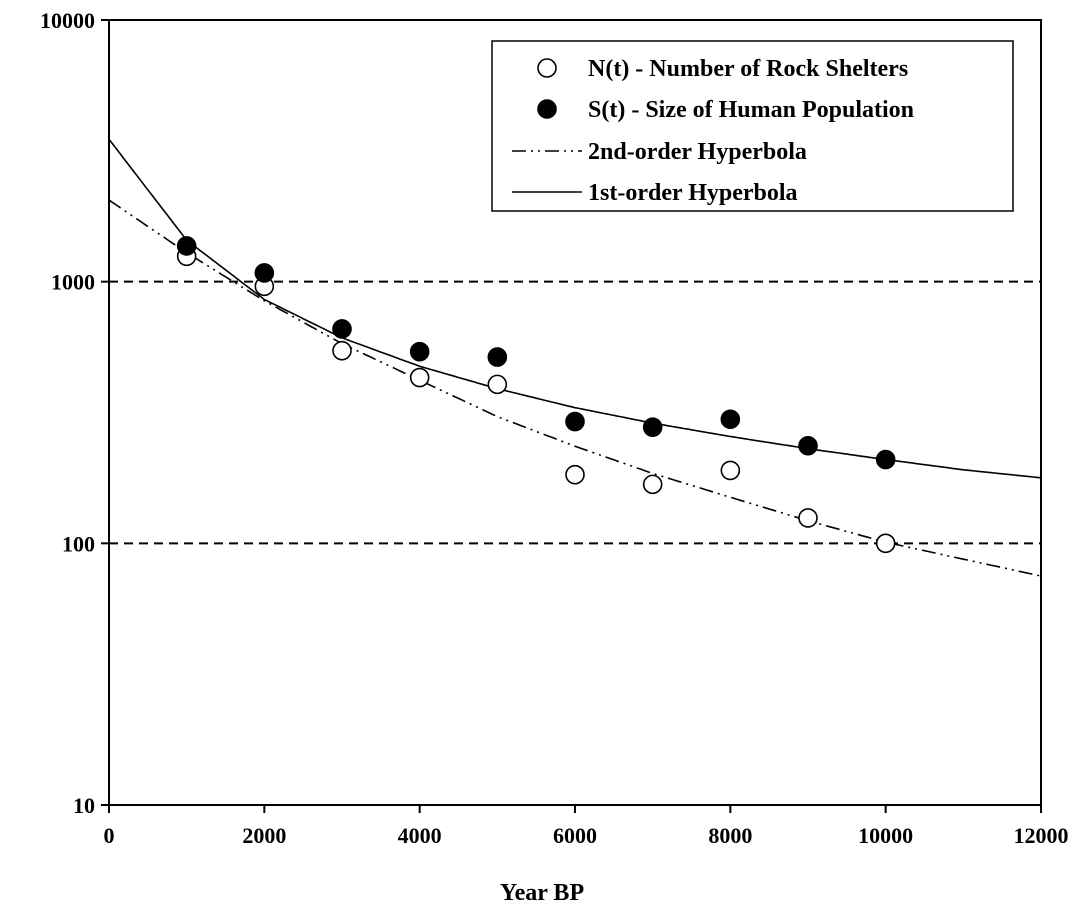 This screenshot has width=1082, height=917. I want to click on x-tick-label: 6000, so click(575, 835).